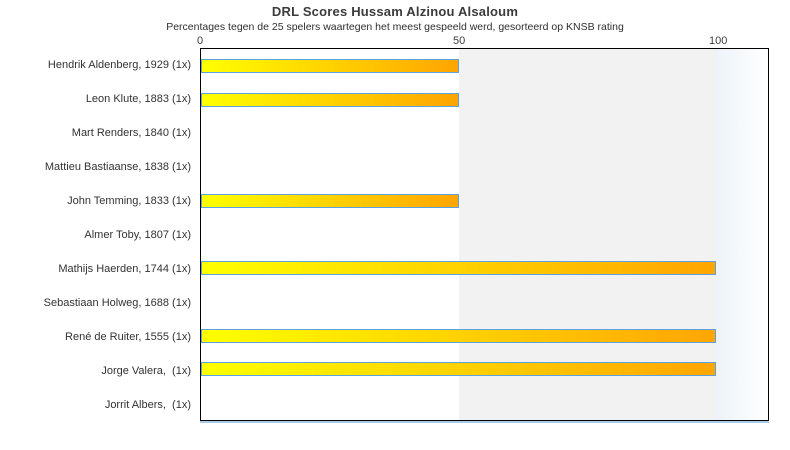 The width and height of the screenshot is (790, 450). What do you see at coordinates (483, 40) in the screenshot?
I see `x-axis-ticks: 0 50 100` at bounding box center [483, 40].